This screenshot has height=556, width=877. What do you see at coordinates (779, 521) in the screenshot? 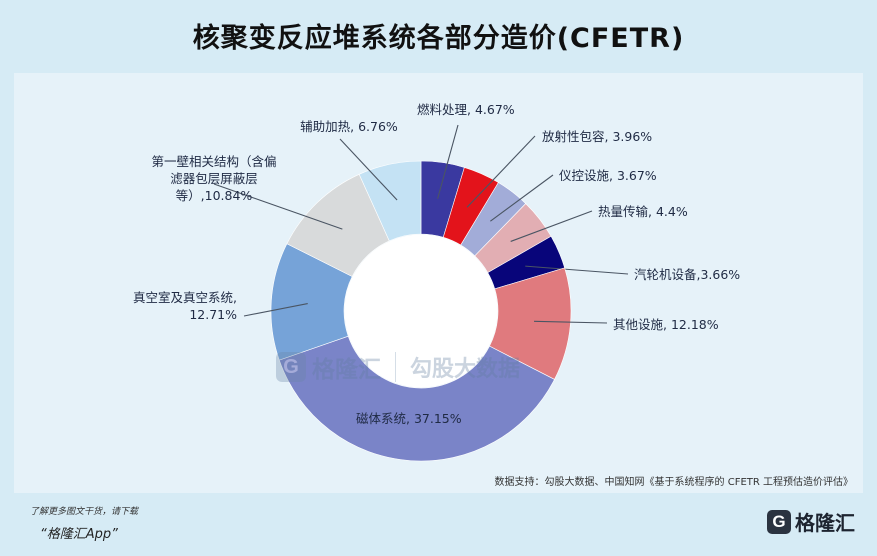
I see `brand-logo-icon: G` at bounding box center [779, 521].